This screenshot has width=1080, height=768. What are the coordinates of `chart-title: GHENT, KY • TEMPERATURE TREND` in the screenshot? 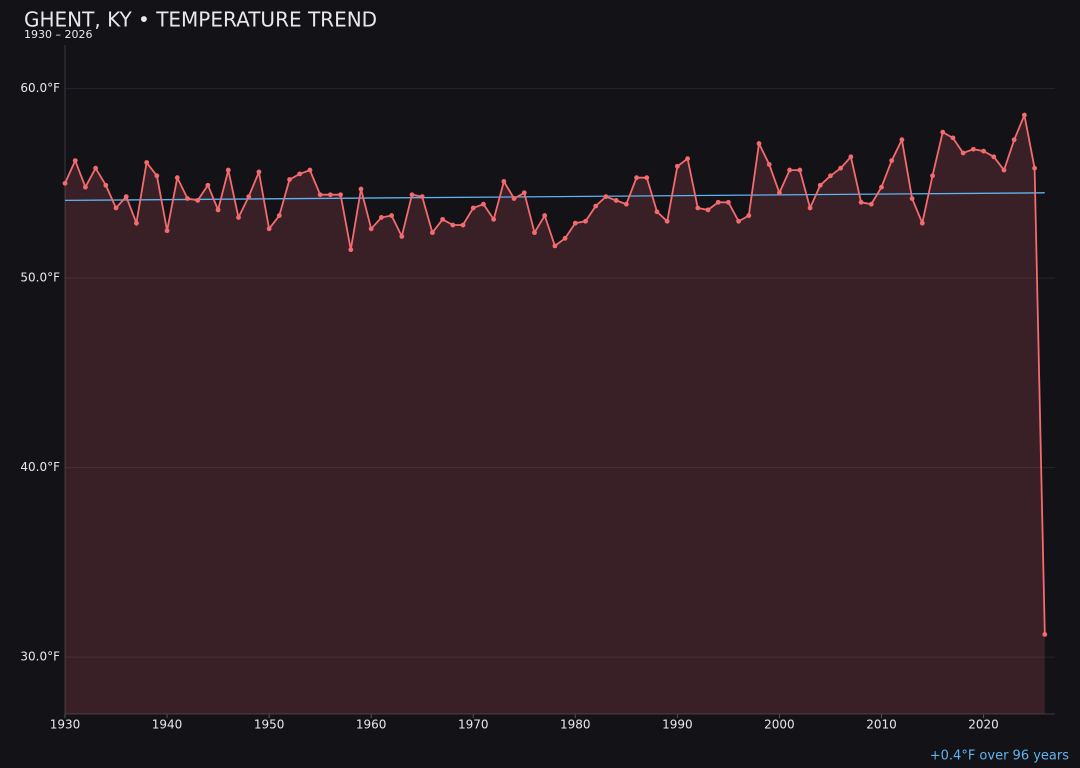 It's located at (200, 20).